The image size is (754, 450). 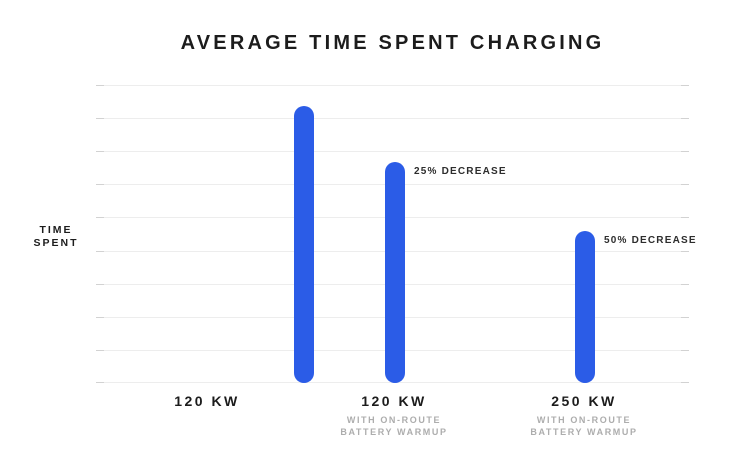 I want to click on x-label-120kw-warmup: 120 KW, so click(x=394, y=401).